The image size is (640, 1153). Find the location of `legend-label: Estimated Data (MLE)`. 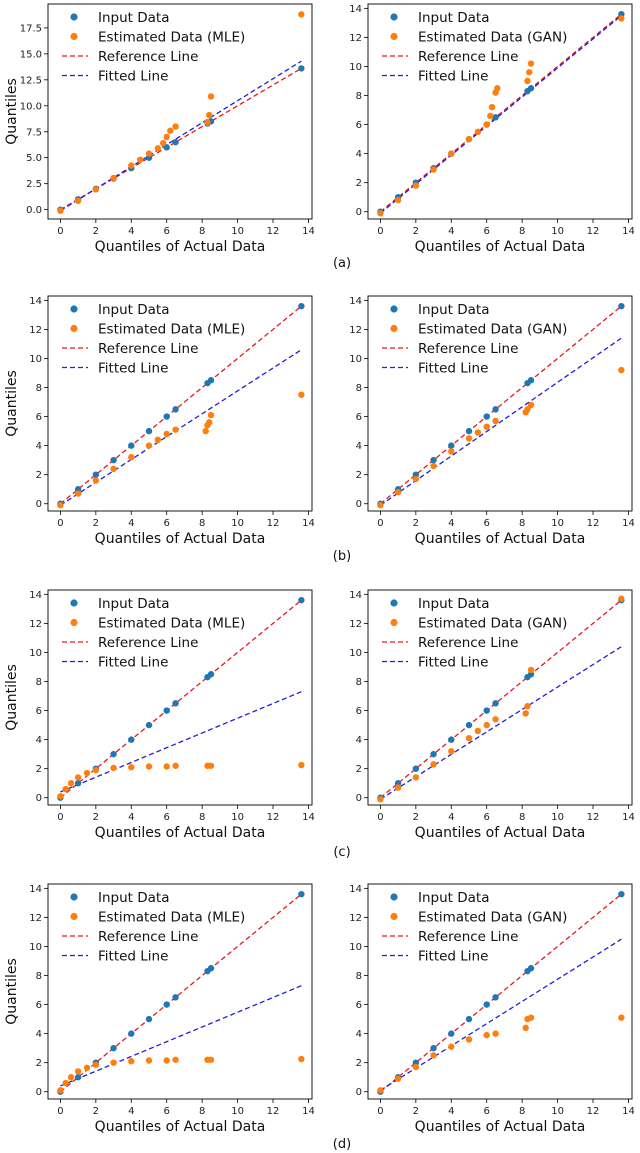

legend-label: Estimated Data (MLE) is located at coordinates (171, 330).